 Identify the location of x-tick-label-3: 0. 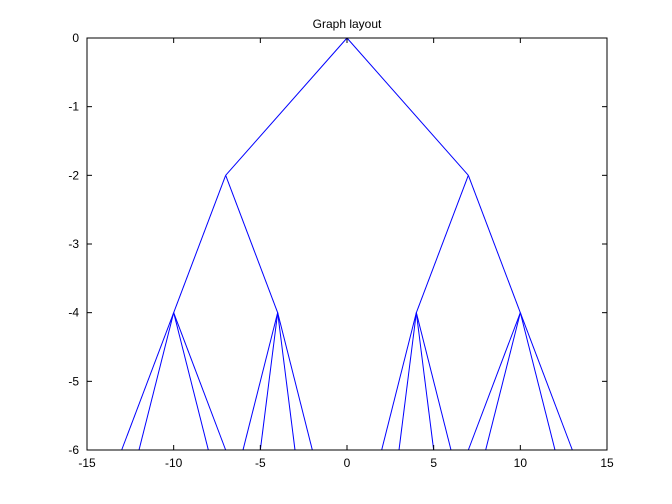
(347, 463).